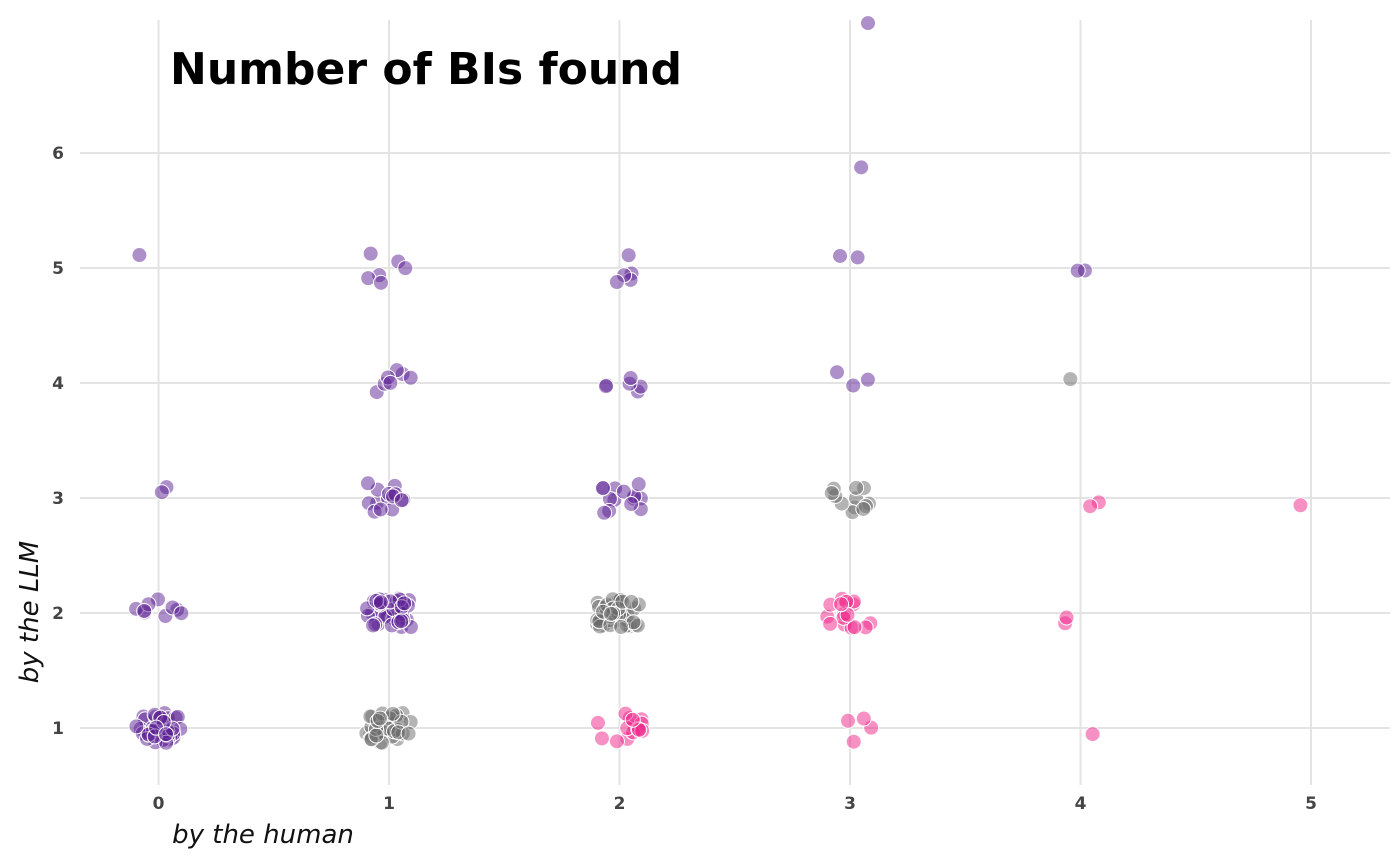  I want to click on x-axis-title: by the human, so click(263, 835).